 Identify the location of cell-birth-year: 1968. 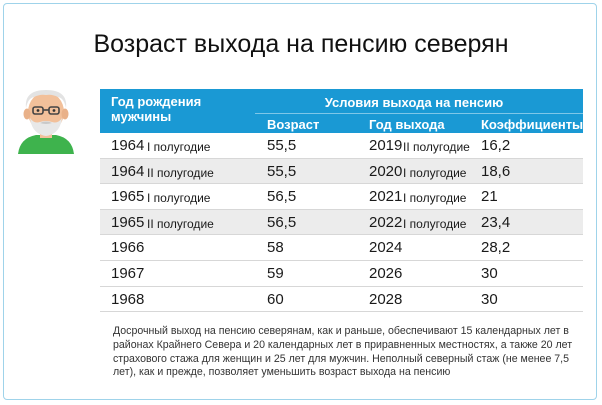
(128, 299).